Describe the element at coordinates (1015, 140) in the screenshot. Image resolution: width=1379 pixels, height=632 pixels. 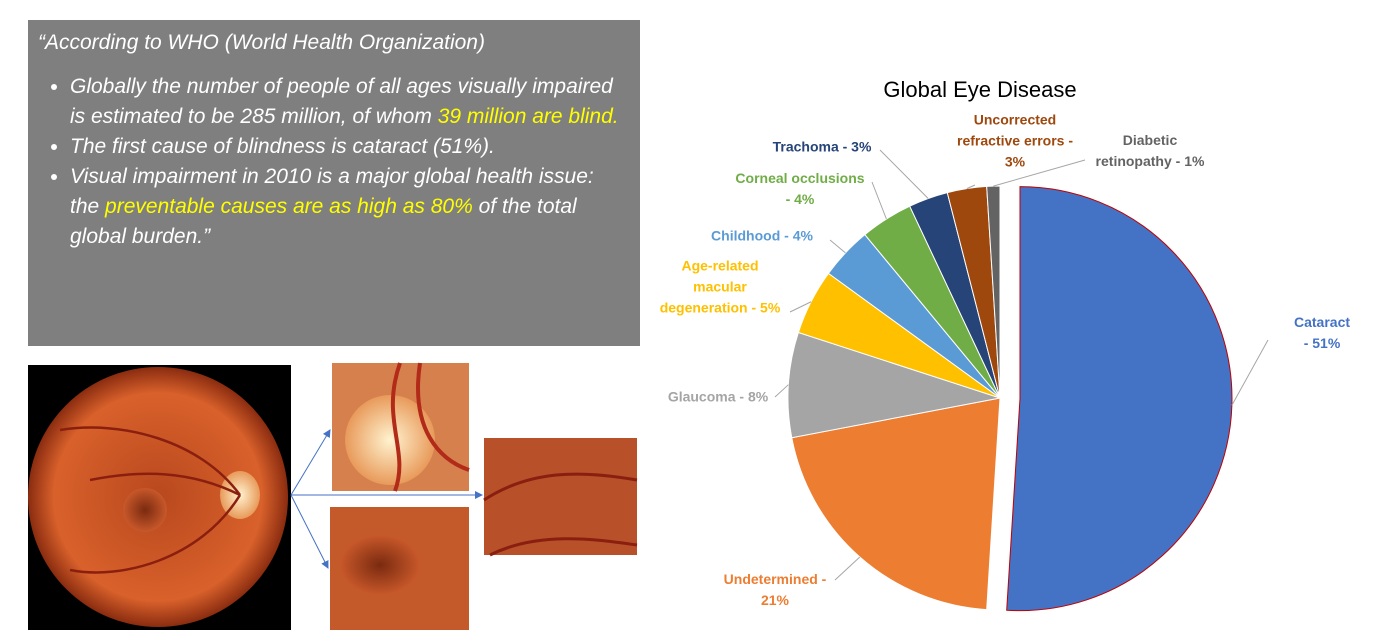
I see `data-label: Uncorrected refractive errors - 3%` at that location.